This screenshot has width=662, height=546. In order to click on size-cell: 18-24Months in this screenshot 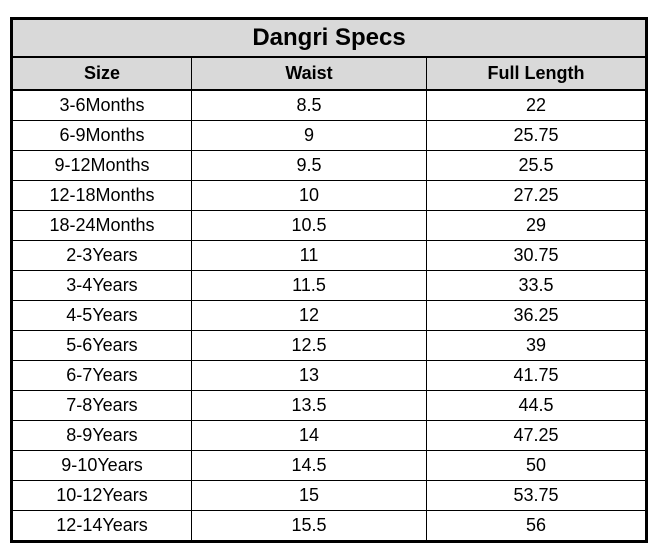, I will do `click(101, 225)`.